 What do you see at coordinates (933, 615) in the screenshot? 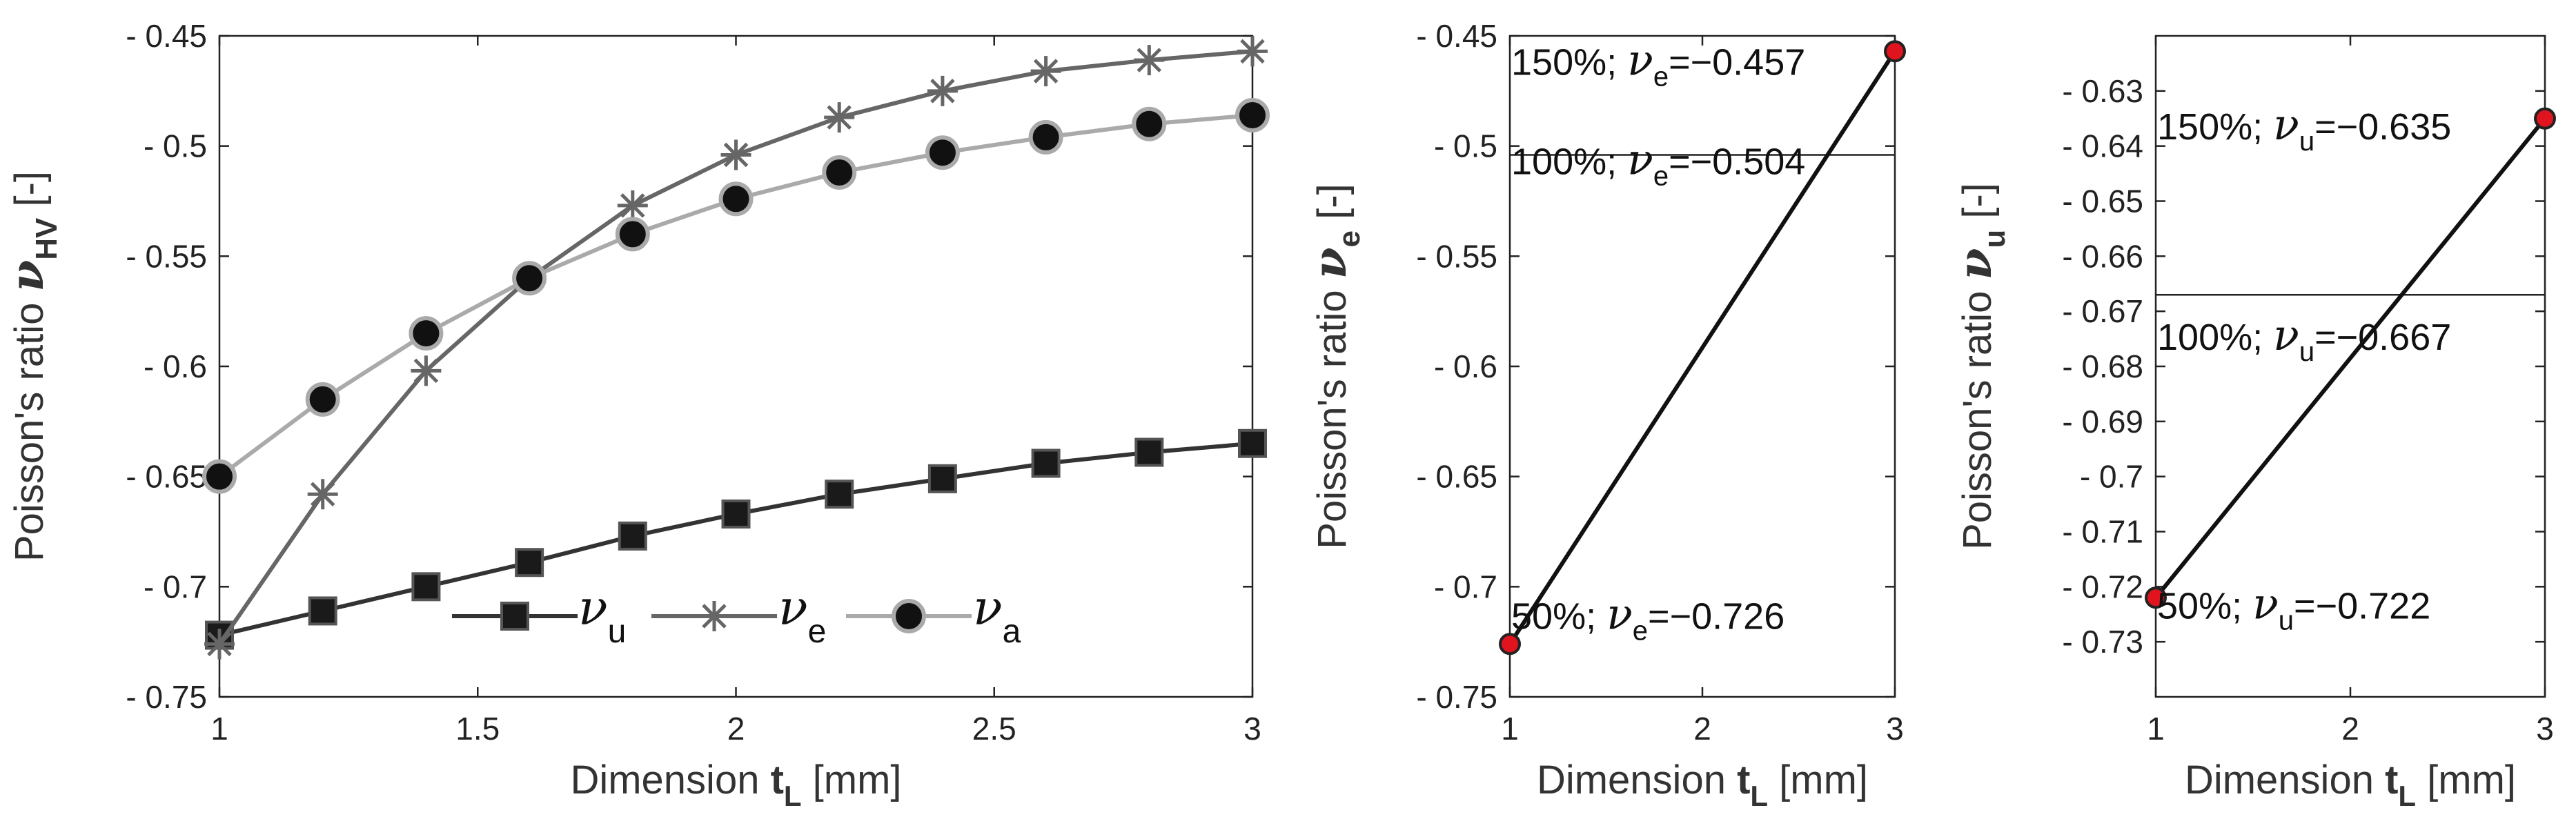
I see `legend-entry-series-nu-a: νa` at bounding box center [933, 615].